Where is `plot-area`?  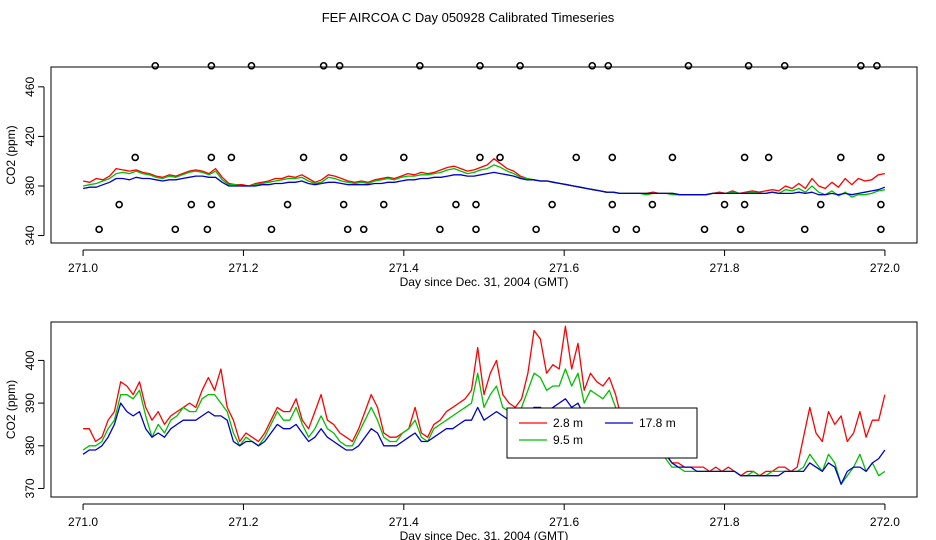 plot-area is located at coordinates (484, 178).